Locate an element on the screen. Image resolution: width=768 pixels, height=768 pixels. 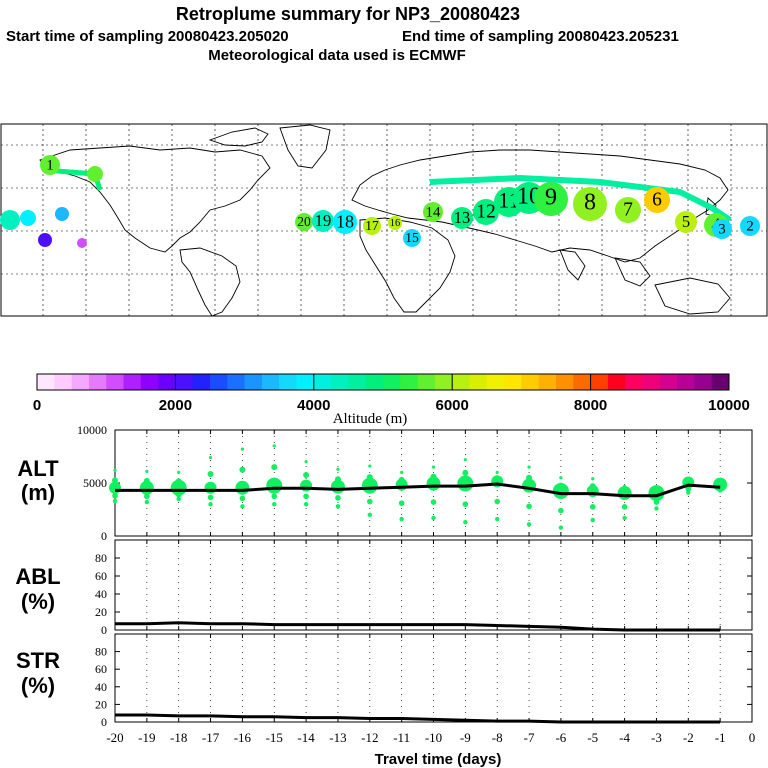
x-tick-label: -9 is located at coordinates (465, 737).